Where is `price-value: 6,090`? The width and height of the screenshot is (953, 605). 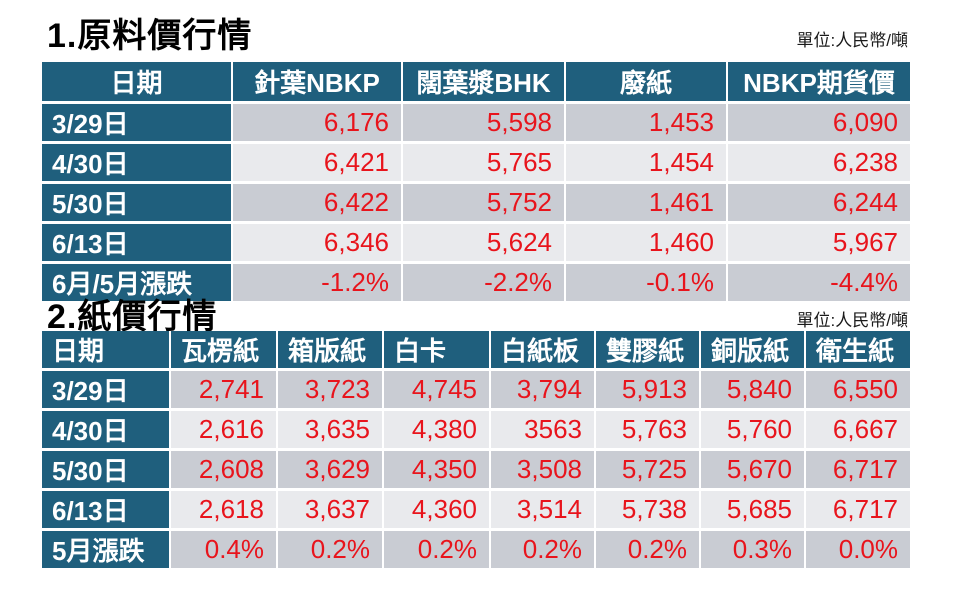
price-value: 6,090 is located at coordinates (818, 122).